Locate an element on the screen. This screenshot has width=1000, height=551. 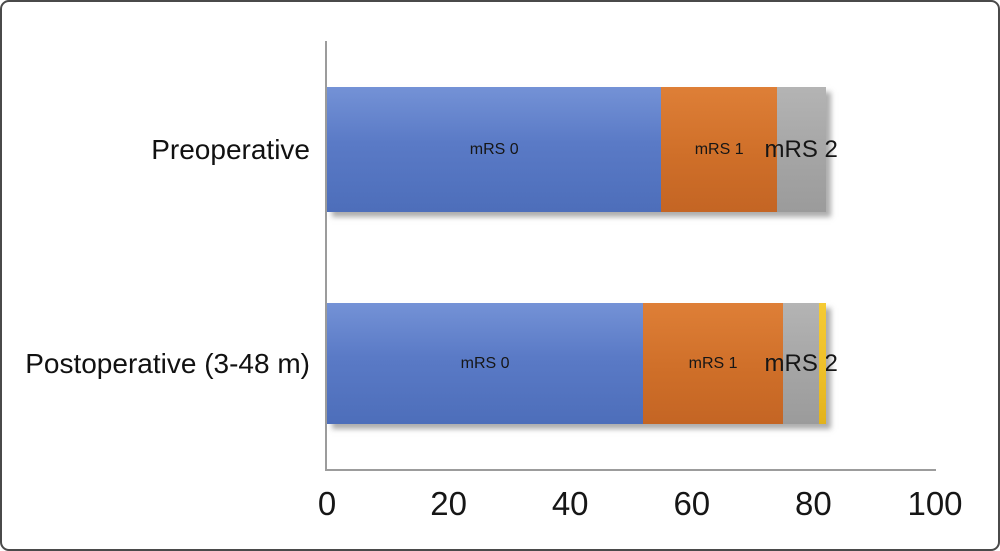
x-tick-label: 100 is located at coordinates (935, 503).